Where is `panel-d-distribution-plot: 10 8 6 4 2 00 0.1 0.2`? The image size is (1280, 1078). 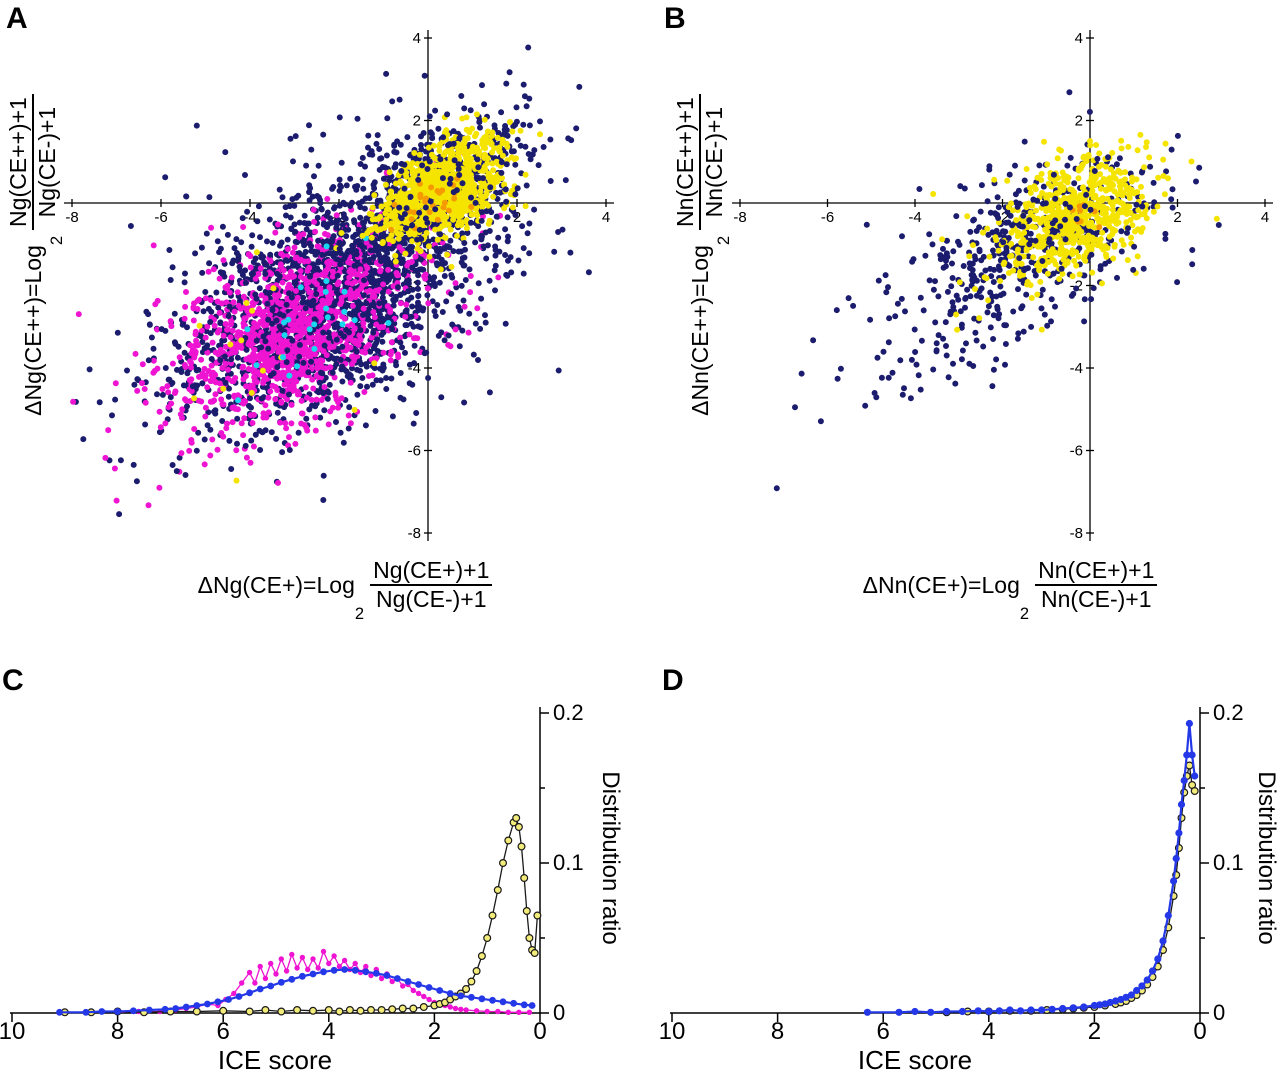 panel-d-distribution-plot: 10 8 6 4 2 00 0.1 0.2 is located at coordinates (951, 872).